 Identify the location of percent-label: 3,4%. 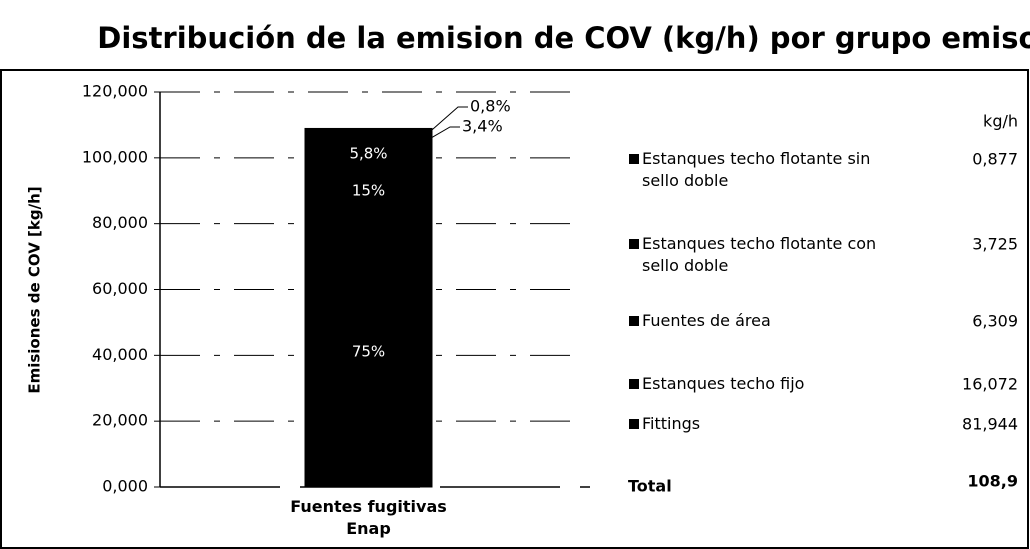
(482, 126).